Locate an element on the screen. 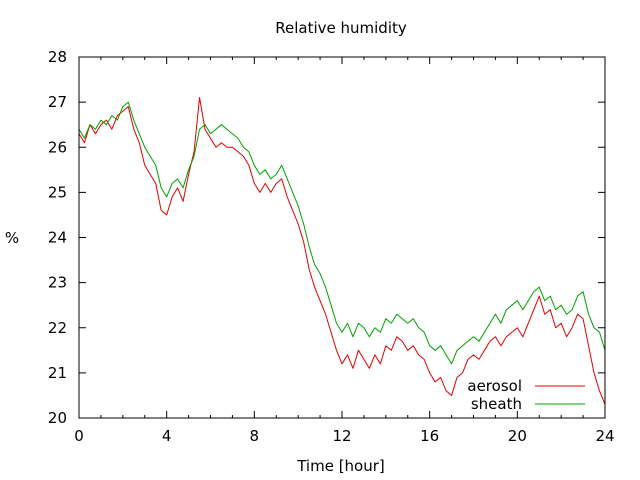 This screenshot has width=640, height=480. x-tick-label: 0 is located at coordinates (79, 436).